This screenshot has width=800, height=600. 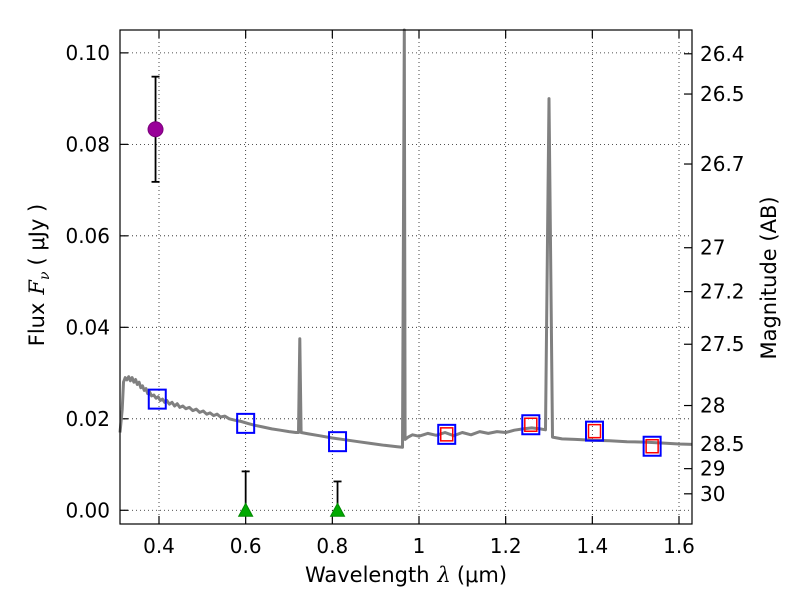 What do you see at coordinates (722, 94) in the screenshot?
I see `magnitude-tick-label: 26.5` at bounding box center [722, 94].